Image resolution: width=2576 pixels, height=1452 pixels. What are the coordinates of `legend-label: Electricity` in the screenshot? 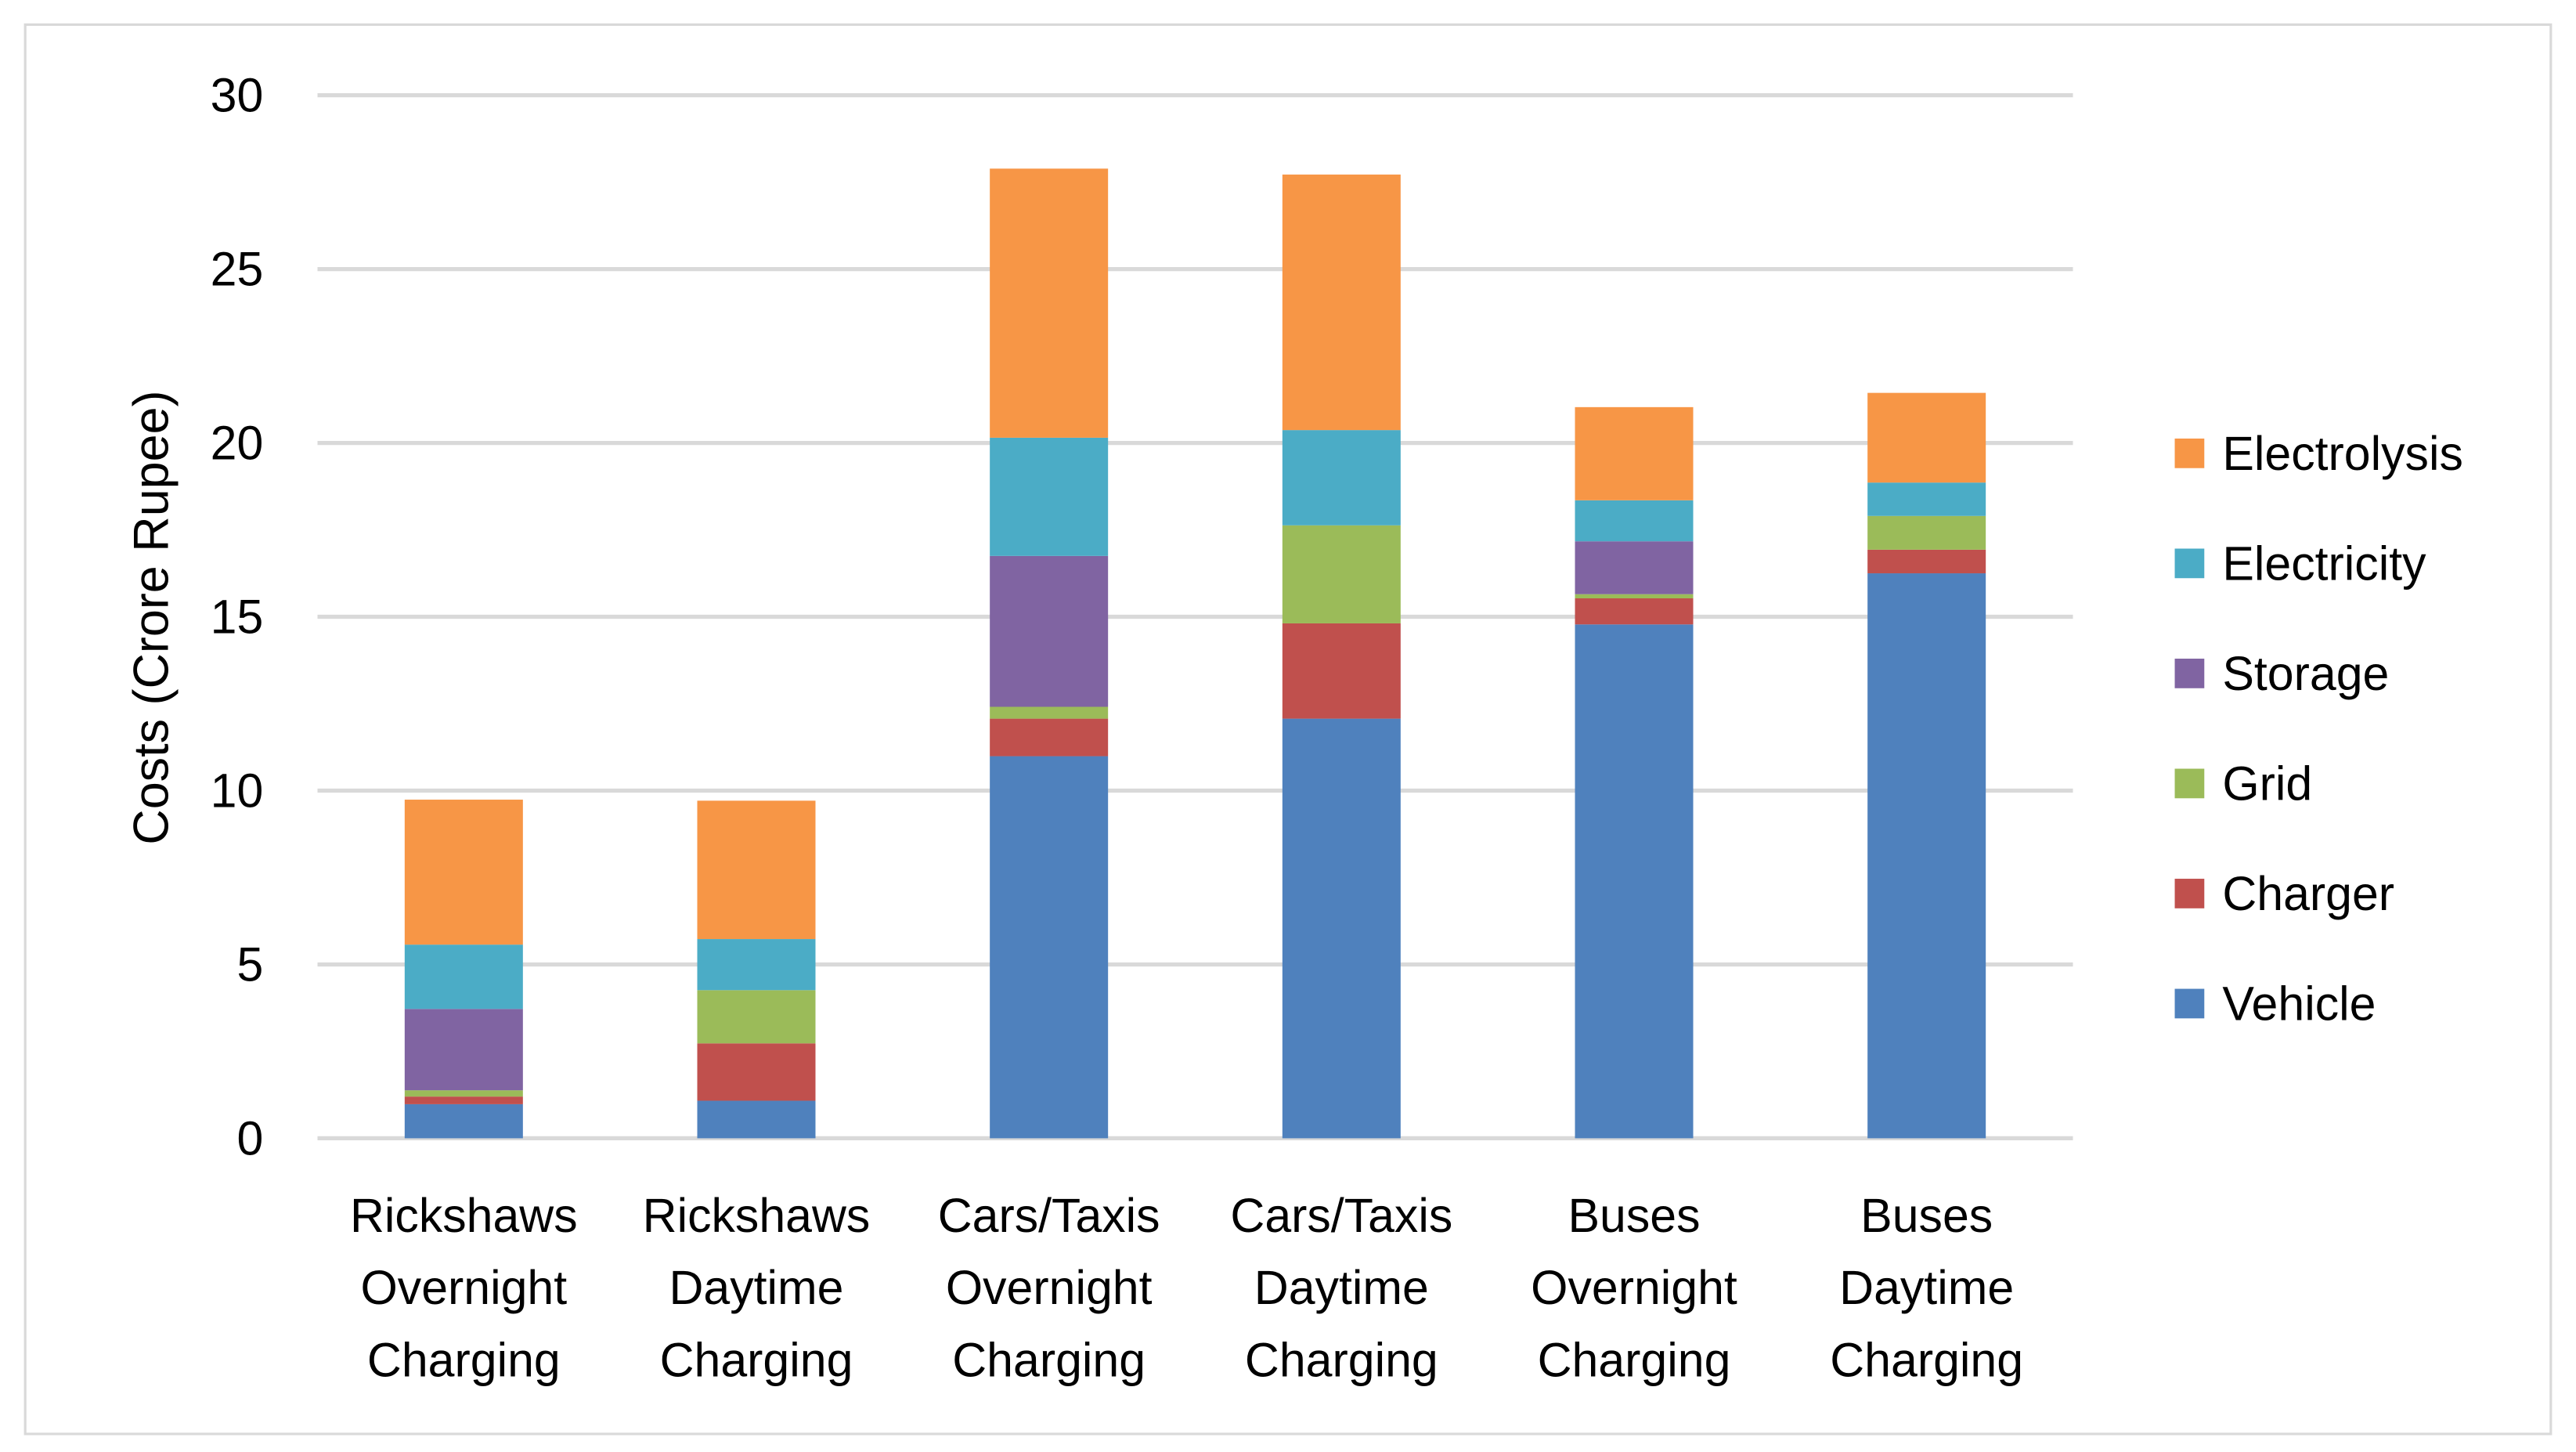 It's located at (2324, 563).